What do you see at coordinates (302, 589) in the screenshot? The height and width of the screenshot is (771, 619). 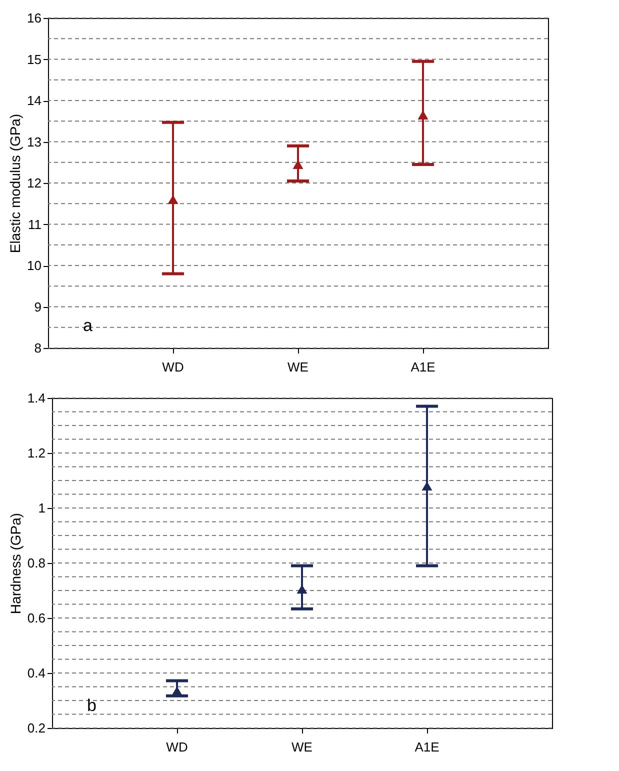 I see `point` at bounding box center [302, 589].